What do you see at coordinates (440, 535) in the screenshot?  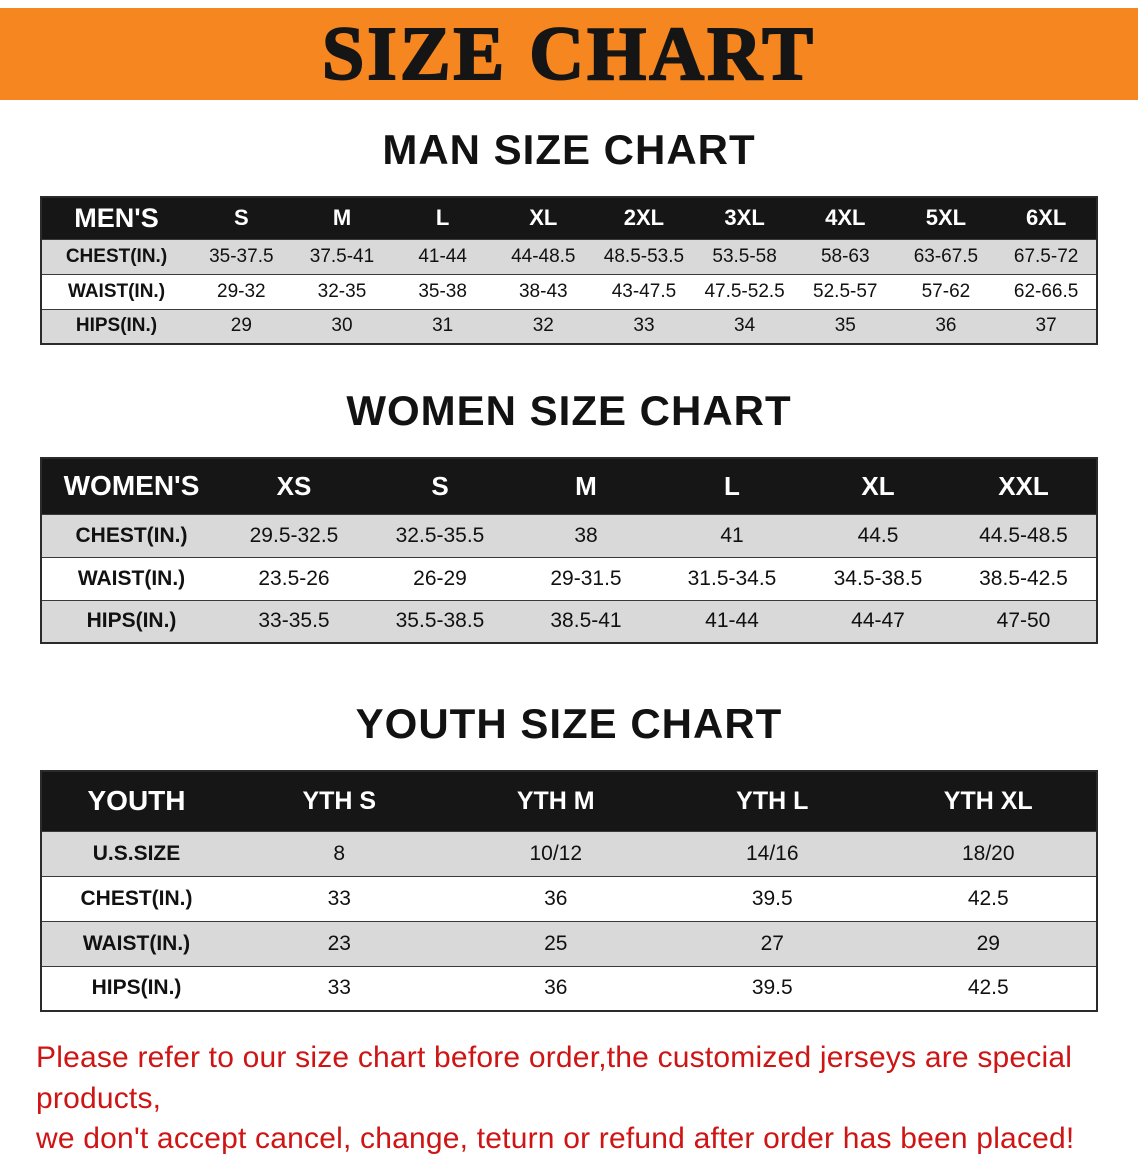 I see `value-cell: 32.5-35.5` at bounding box center [440, 535].